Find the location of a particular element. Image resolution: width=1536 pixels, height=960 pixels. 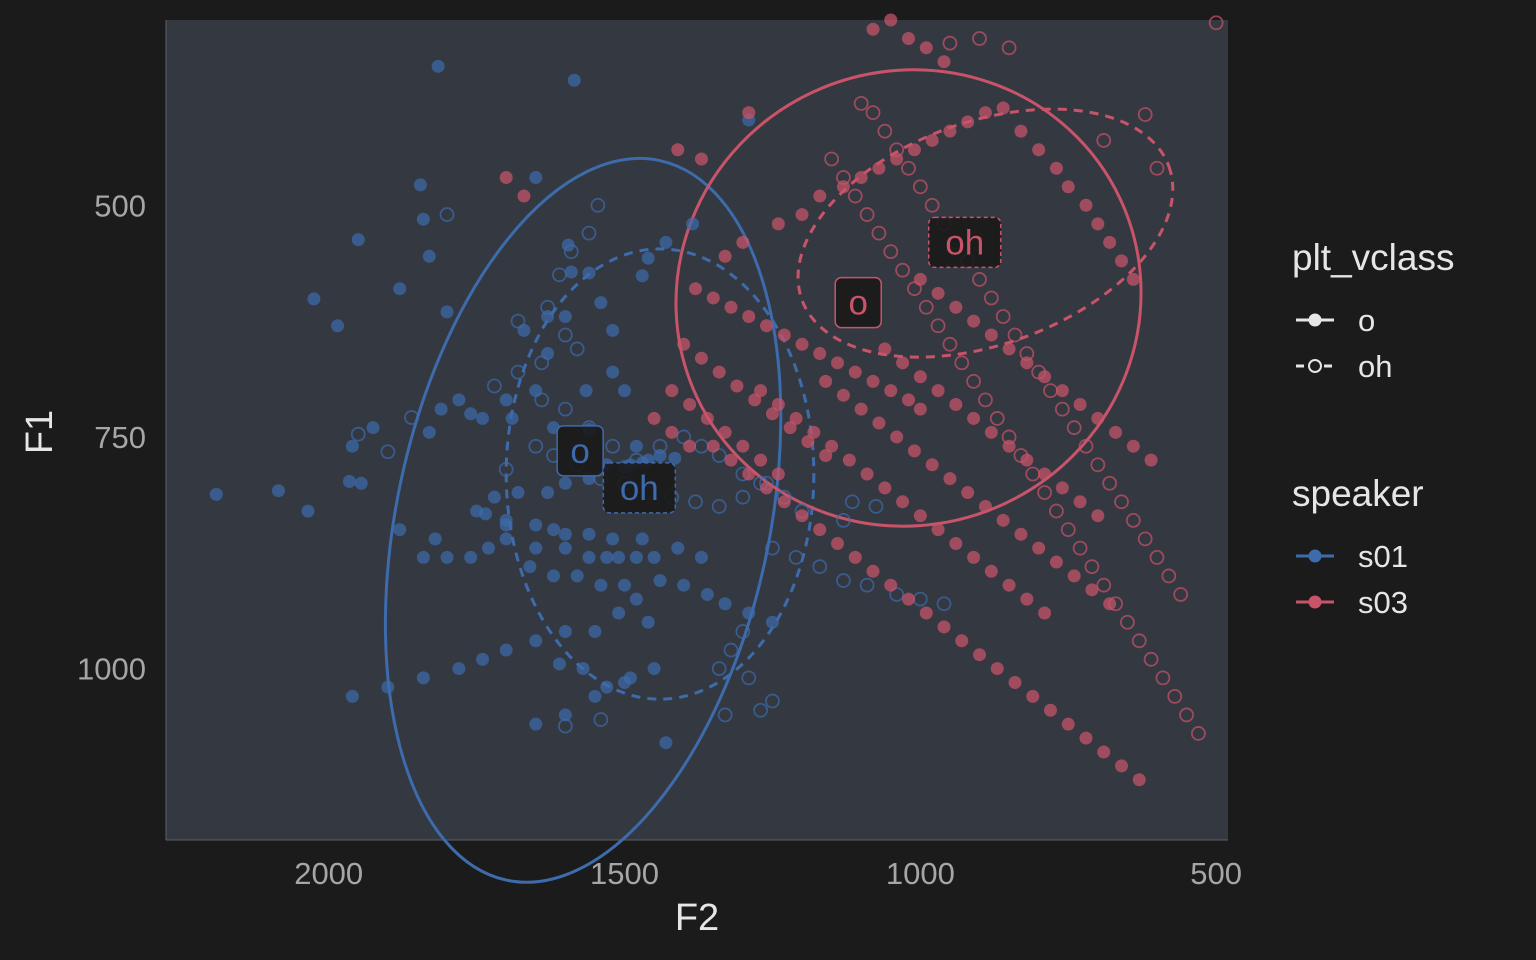

ellipse-s03-oh is located at coordinates (985, 233).